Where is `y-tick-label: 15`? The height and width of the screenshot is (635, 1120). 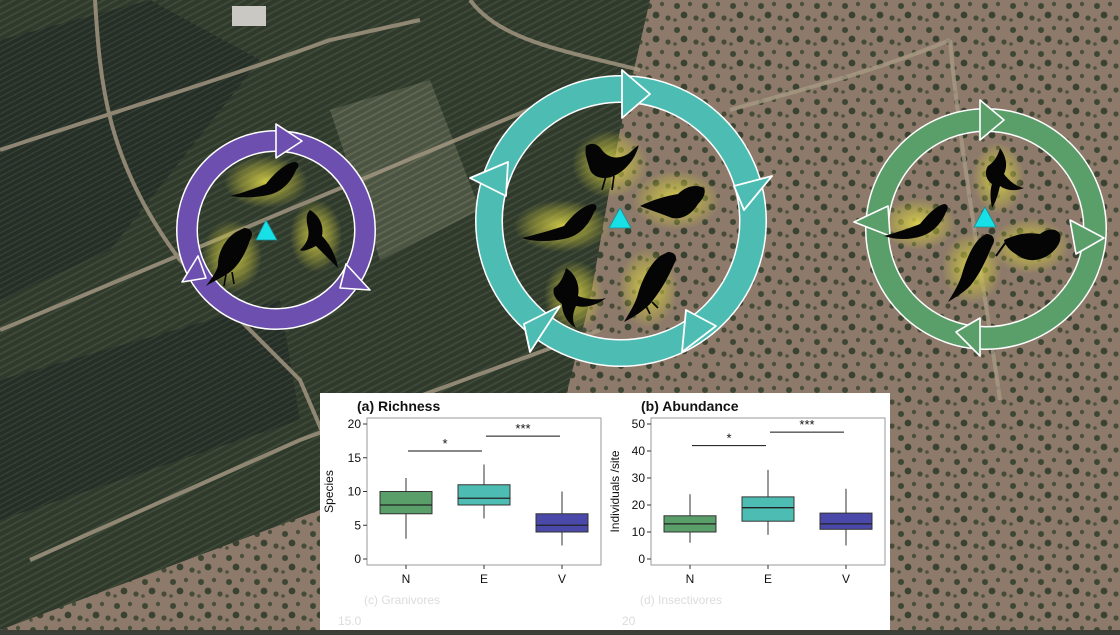 y-tick-label: 15 is located at coordinates (355, 458).